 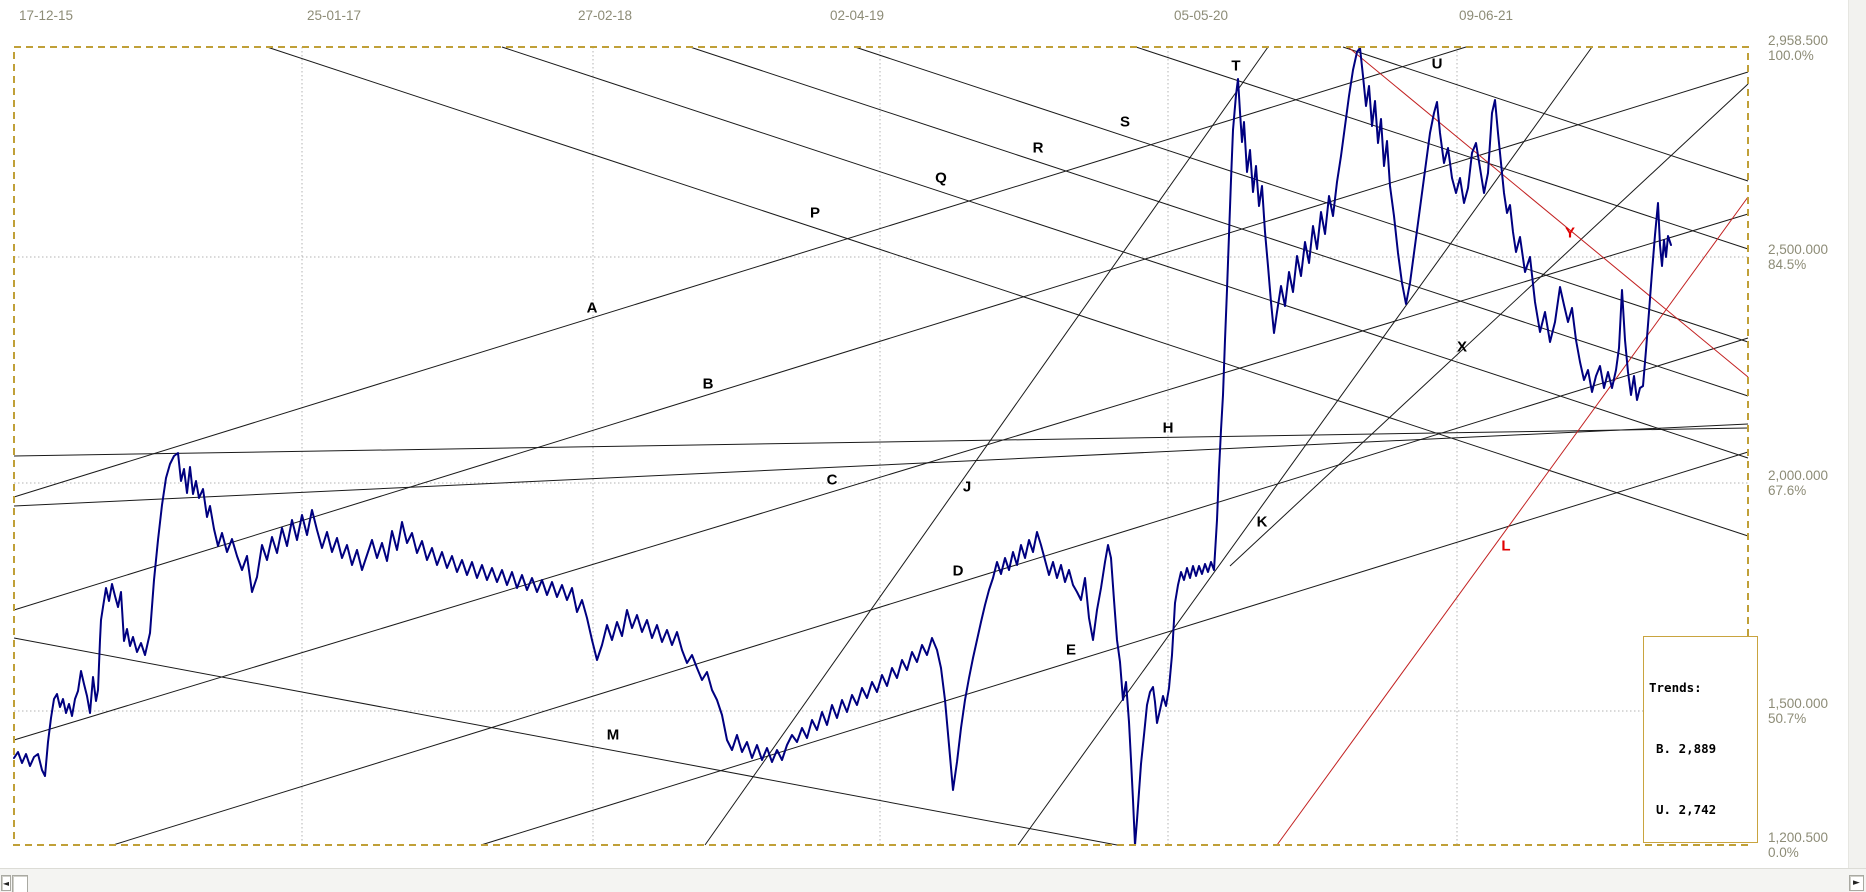 I want to click on trend-label-R: R, so click(x=1038, y=148).